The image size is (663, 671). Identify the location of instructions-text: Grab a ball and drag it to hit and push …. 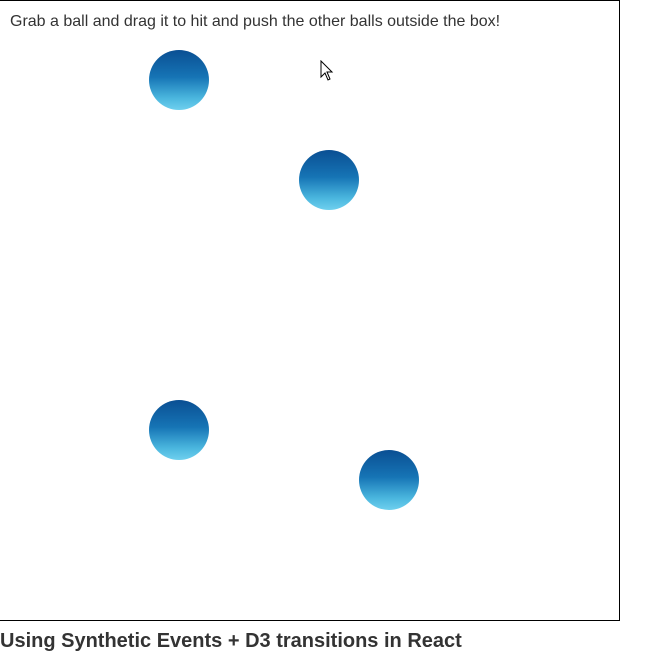
(255, 21).